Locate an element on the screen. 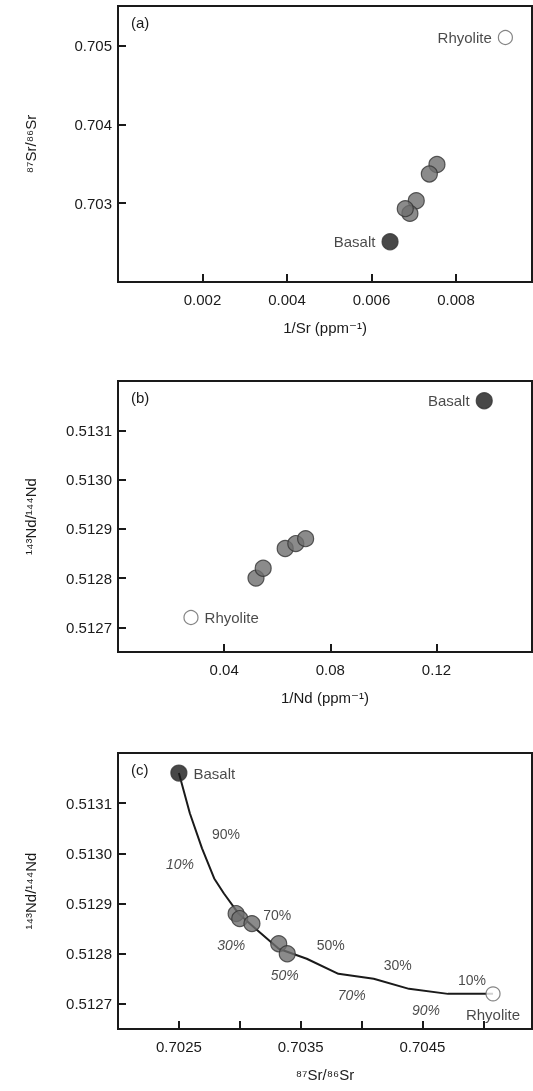  y-tick-label: 0.704 is located at coordinates (93, 124).